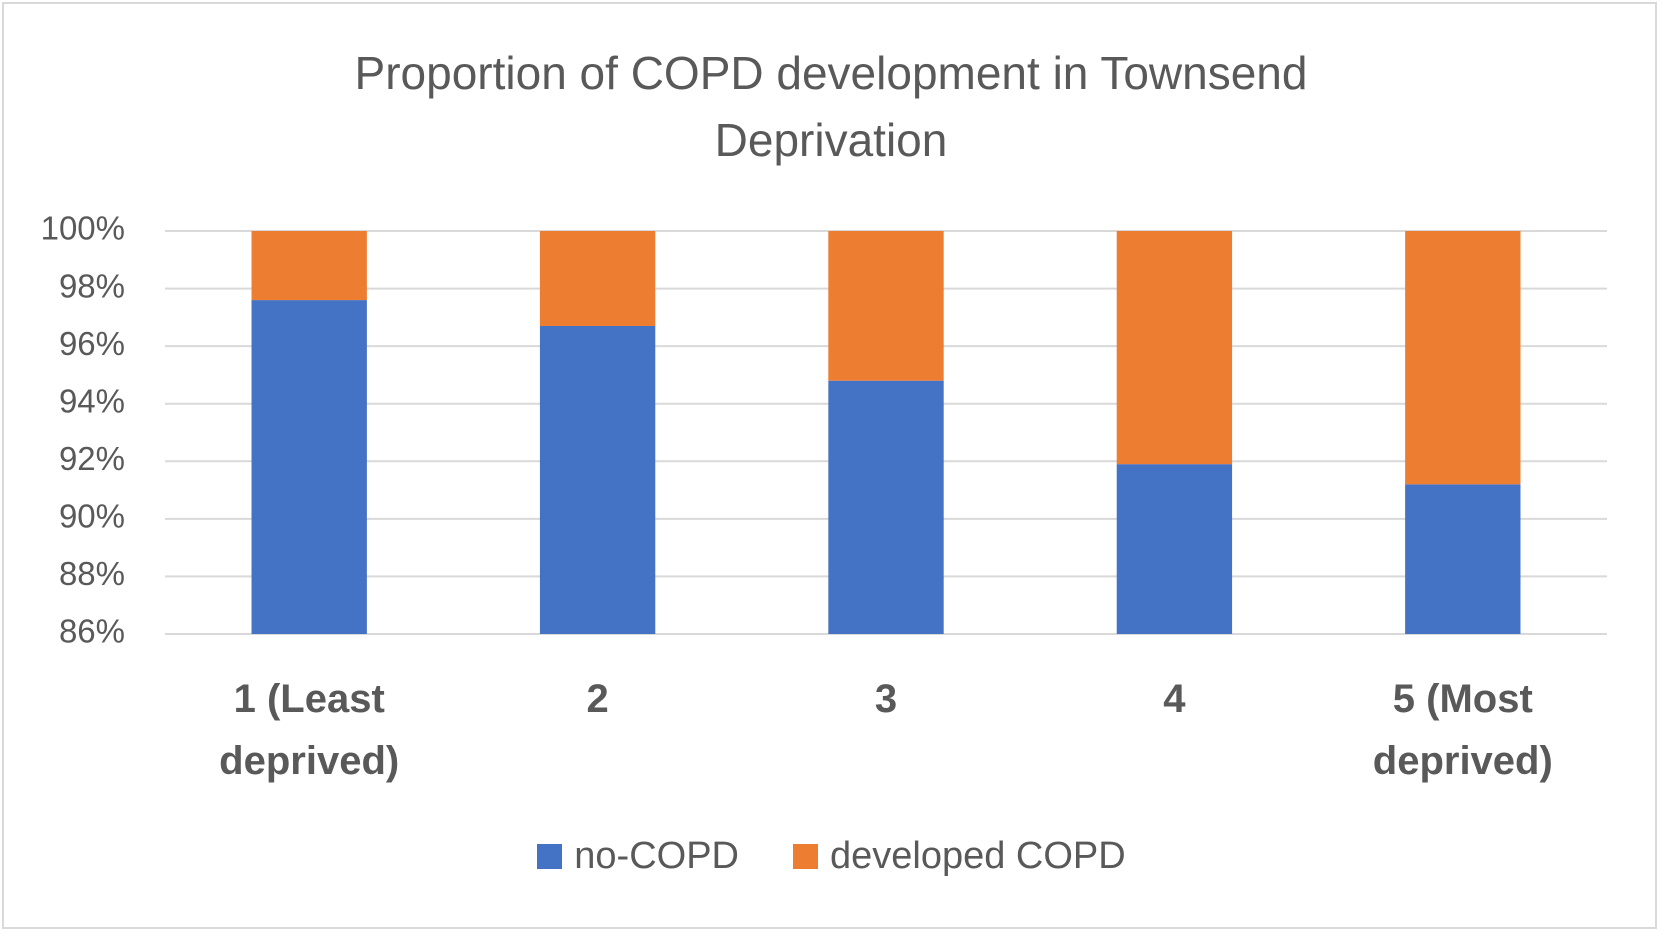 The height and width of the screenshot is (935, 1663). I want to click on legend-item: no-COPD, so click(638, 856).